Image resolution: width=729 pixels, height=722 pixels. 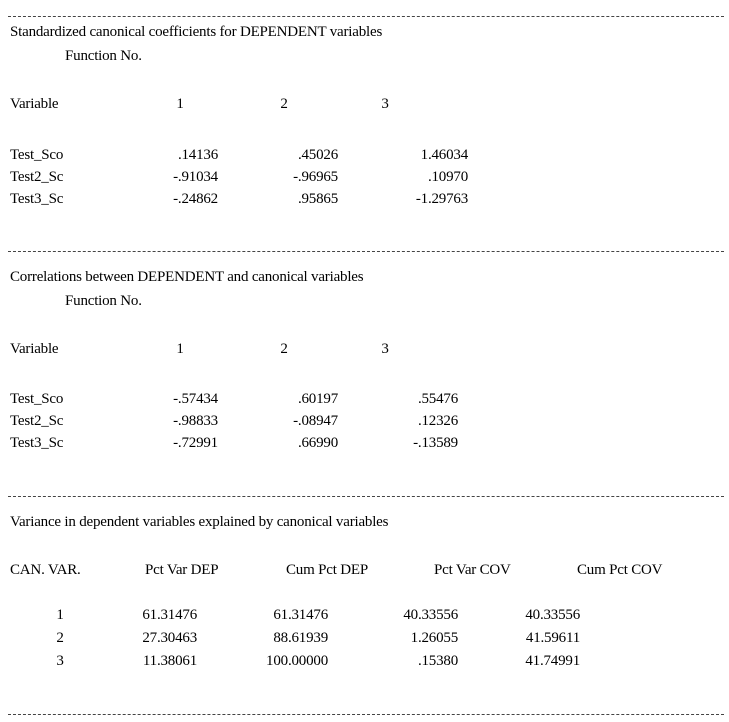 I want to click on table-cell-can-var: 1, so click(x=60, y=615).